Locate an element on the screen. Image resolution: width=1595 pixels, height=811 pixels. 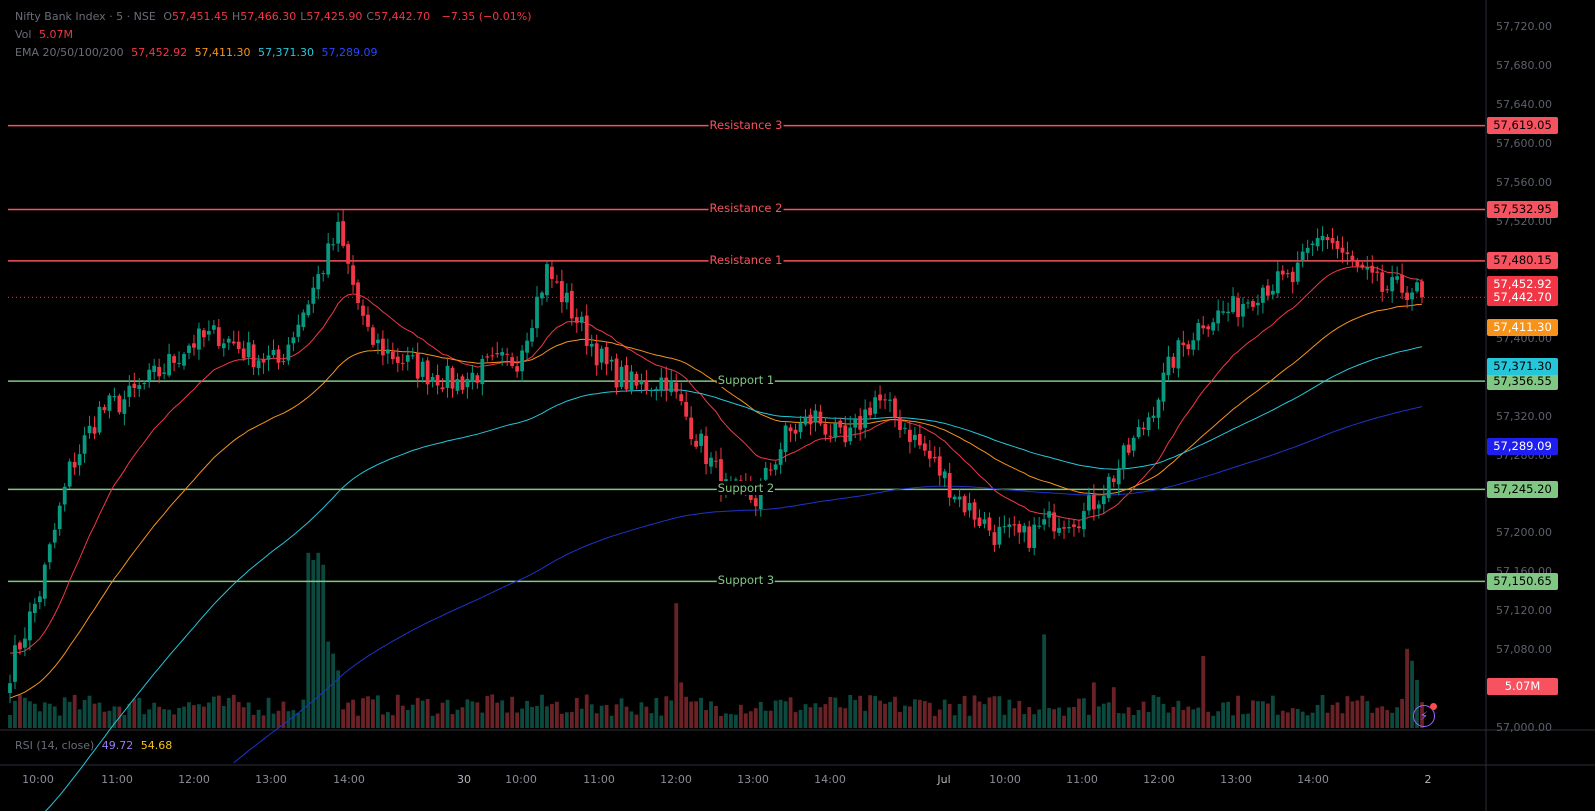
ohlc-value: 57,466.30 is located at coordinates (268, 16).